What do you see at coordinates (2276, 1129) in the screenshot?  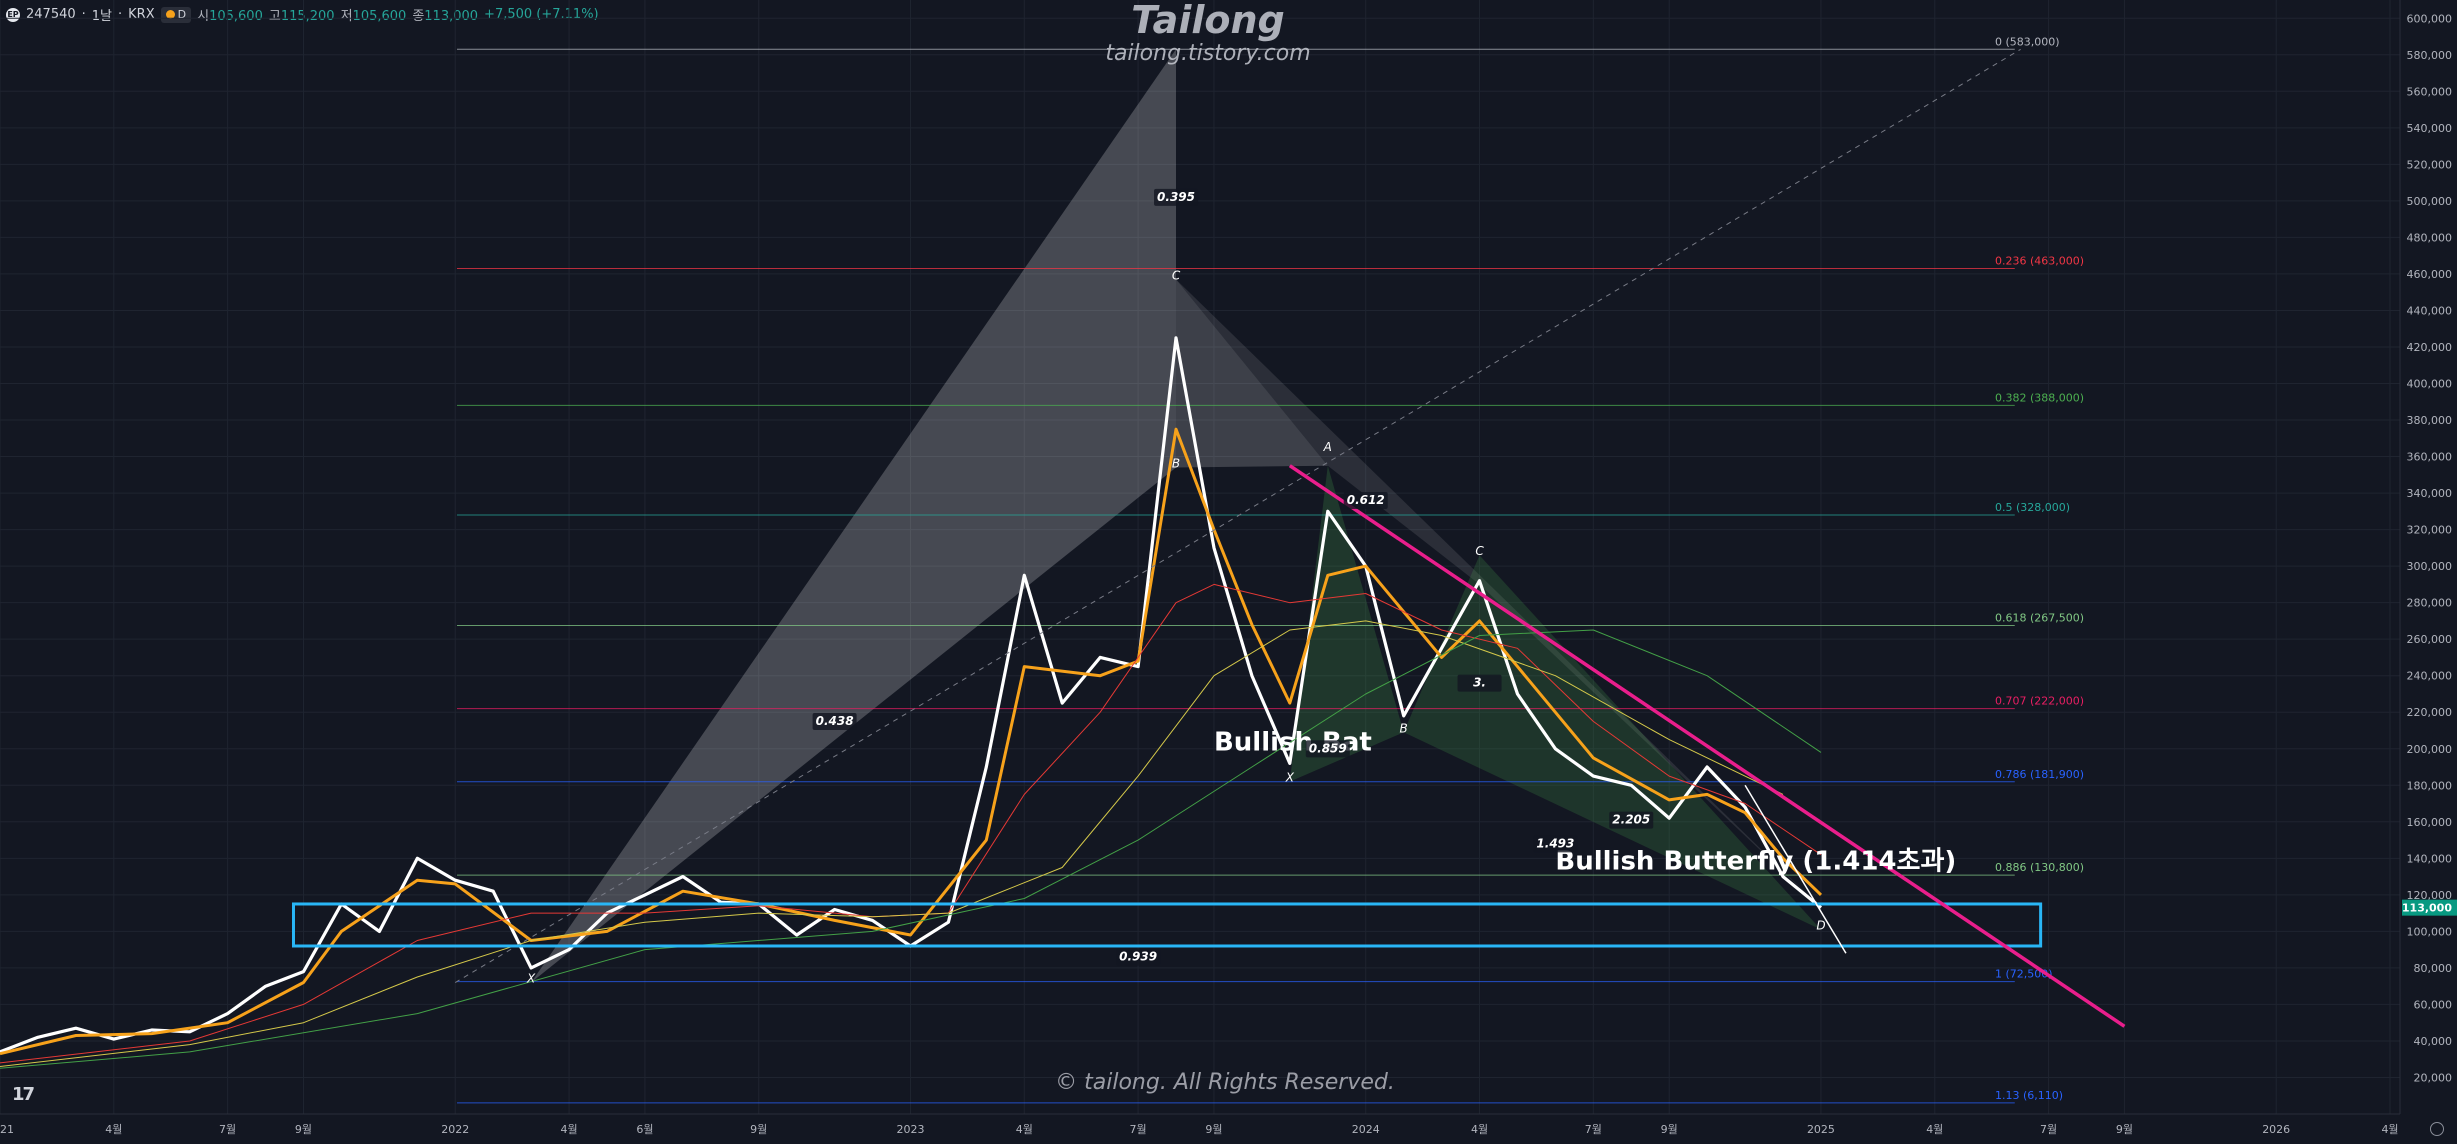 I see `time-tick-label: 2026` at bounding box center [2276, 1129].